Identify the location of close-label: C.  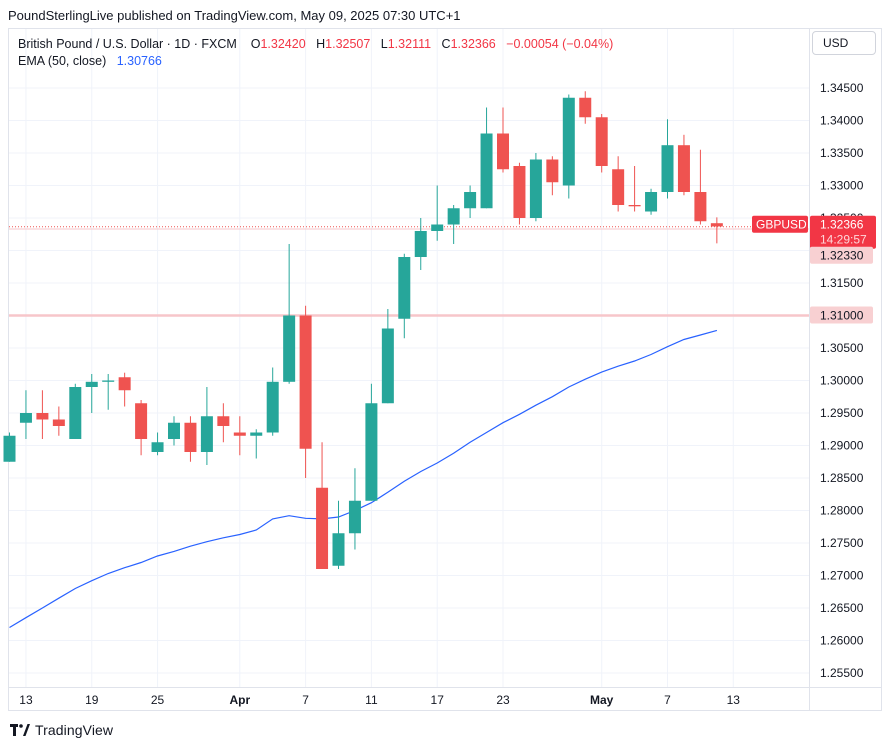
(446, 44).